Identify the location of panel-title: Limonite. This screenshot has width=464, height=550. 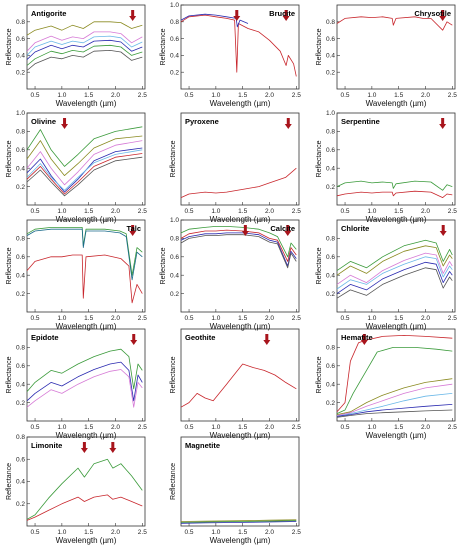
(46, 445).